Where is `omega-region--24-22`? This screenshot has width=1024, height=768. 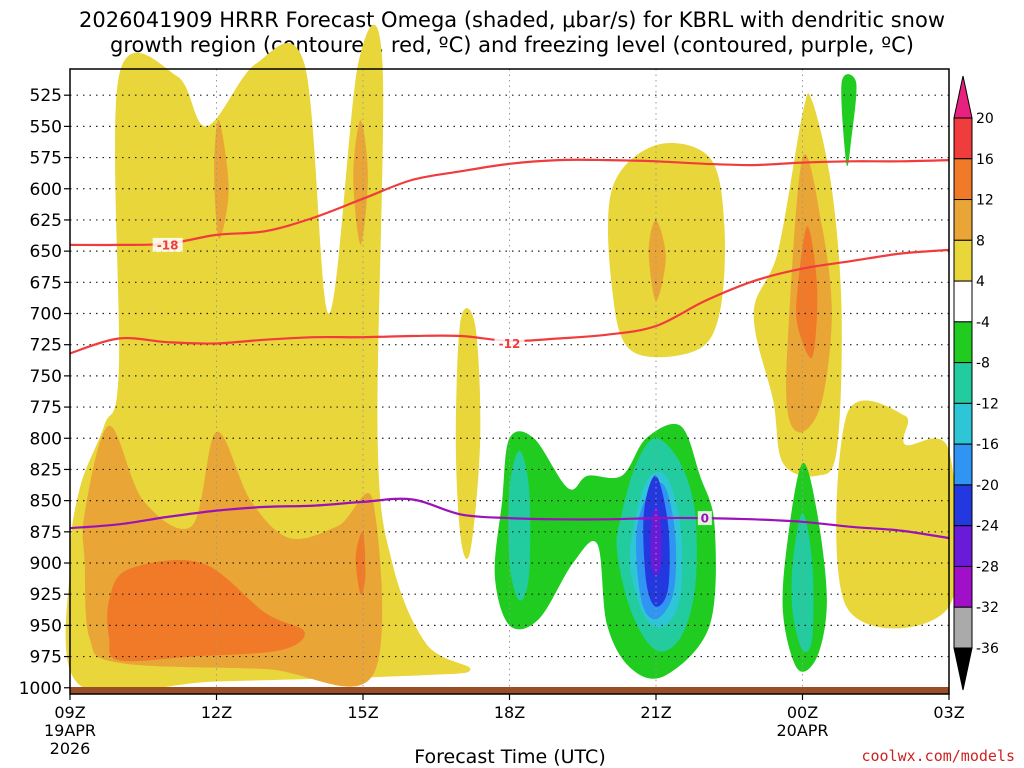
omega-region--24-22 is located at coordinates (656, 541).